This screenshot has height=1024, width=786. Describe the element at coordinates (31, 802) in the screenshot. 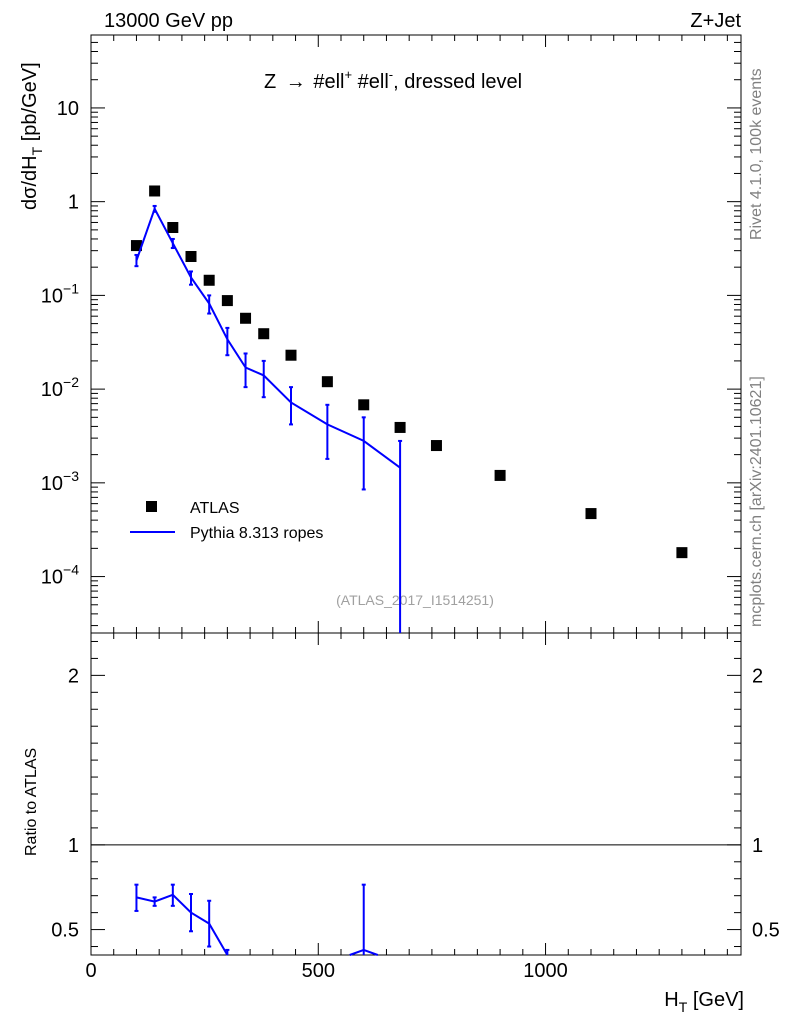

I see `ratio-y-axis-label: Ratio to ATLAS` at that location.